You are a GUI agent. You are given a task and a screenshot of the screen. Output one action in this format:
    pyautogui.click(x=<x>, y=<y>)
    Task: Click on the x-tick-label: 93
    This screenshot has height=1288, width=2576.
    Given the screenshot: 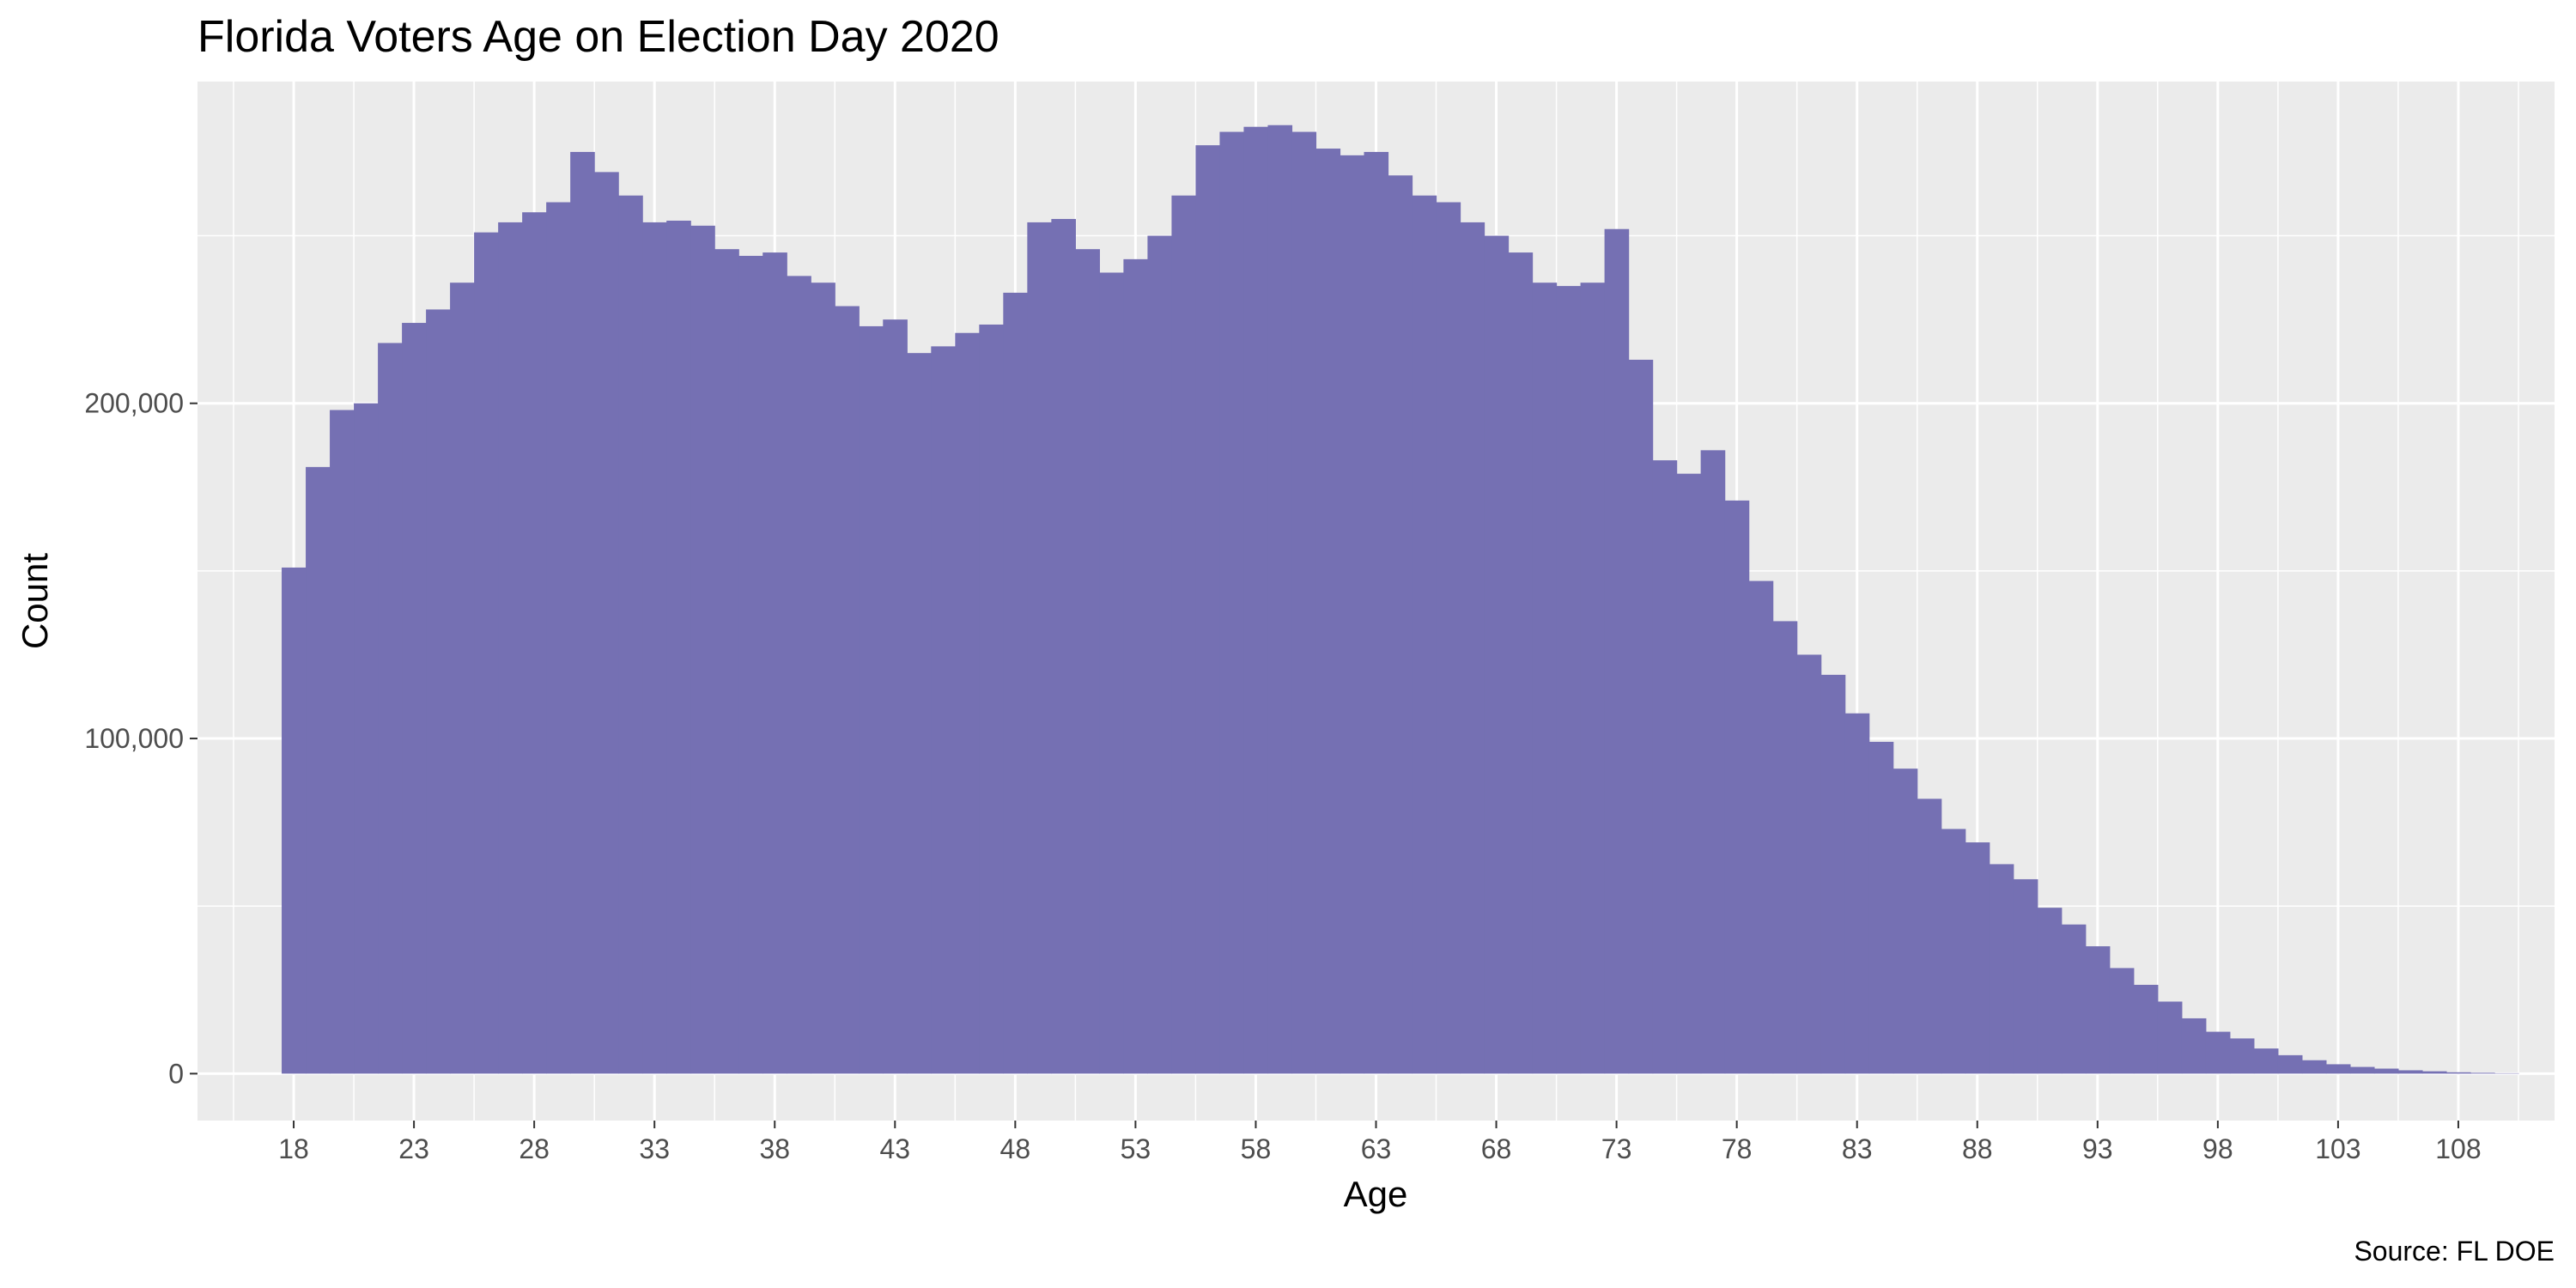 What is the action you would take?
    pyautogui.click(x=2097, y=1148)
    